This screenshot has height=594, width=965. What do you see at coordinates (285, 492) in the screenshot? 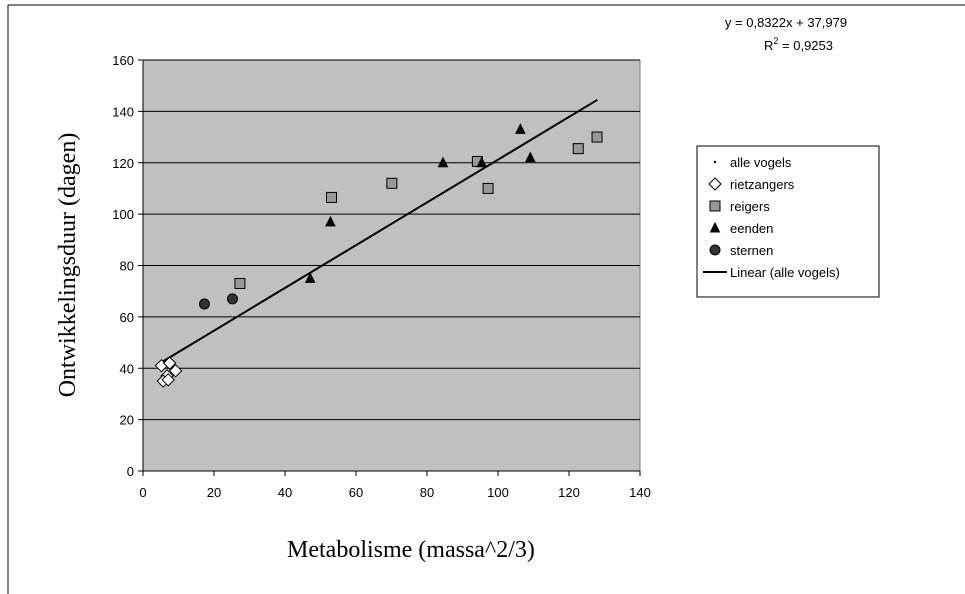
I see `x-tick-label: 40` at bounding box center [285, 492].